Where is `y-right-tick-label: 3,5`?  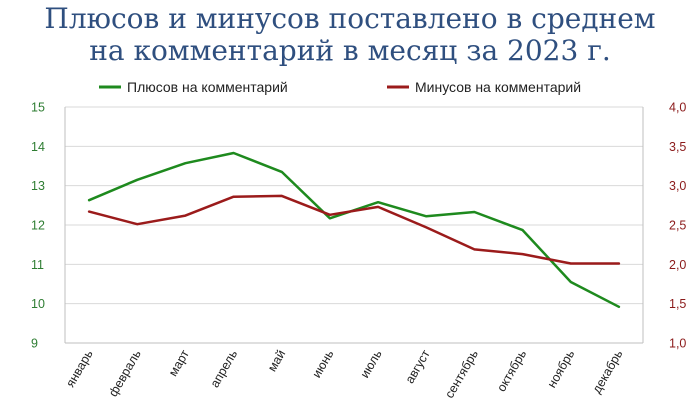 y-right-tick-label: 3,5 is located at coordinates (677, 147).